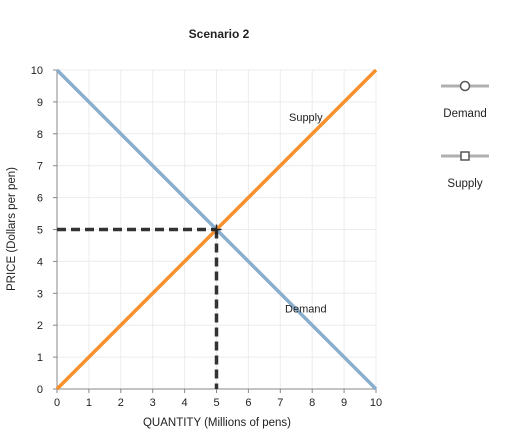 The width and height of the screenshot is (509, 441). I want to click on y-tick-label: 9, so click(40, 103).